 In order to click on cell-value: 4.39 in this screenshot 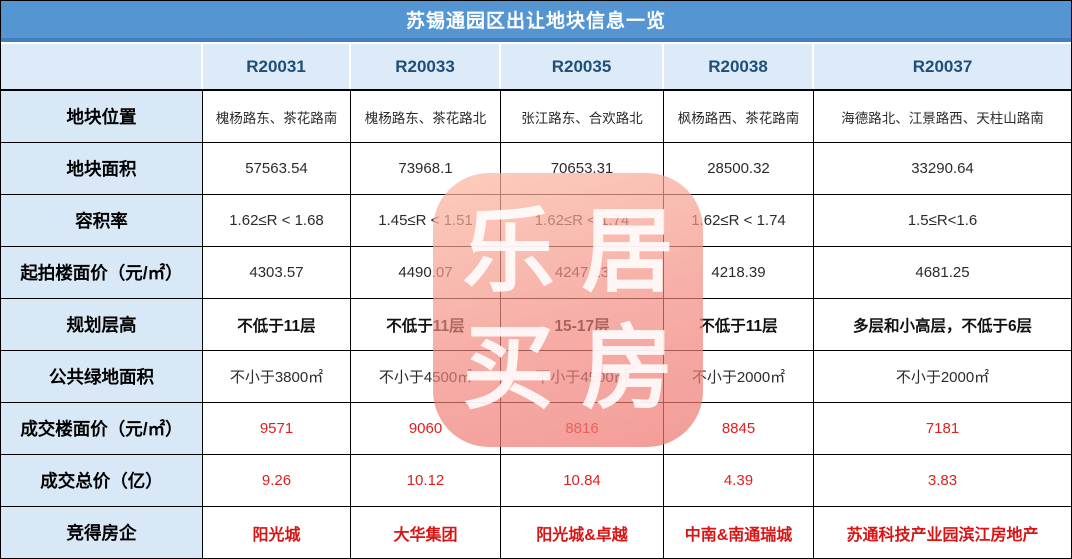, I will do `click(739, 480)`.